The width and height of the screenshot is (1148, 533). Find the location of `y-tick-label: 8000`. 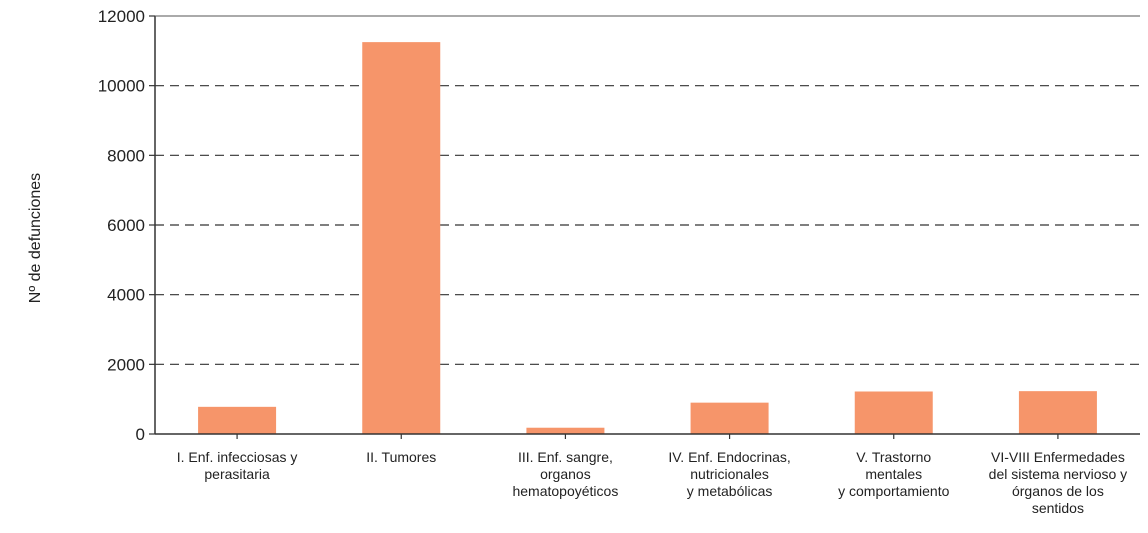

y-tick-label: 8000 is located at coordinates (126, 155).